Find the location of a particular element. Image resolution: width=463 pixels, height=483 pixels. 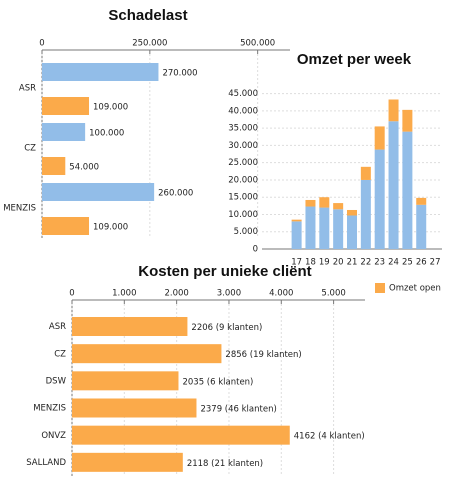

value-label: 4162 (4 klanten) is located at coordinates (329, 437).